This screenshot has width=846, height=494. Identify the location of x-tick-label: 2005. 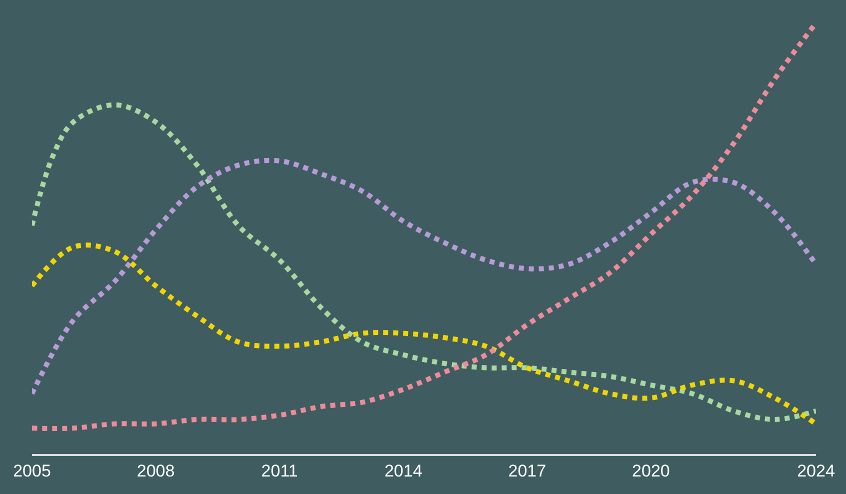
(32, 470).